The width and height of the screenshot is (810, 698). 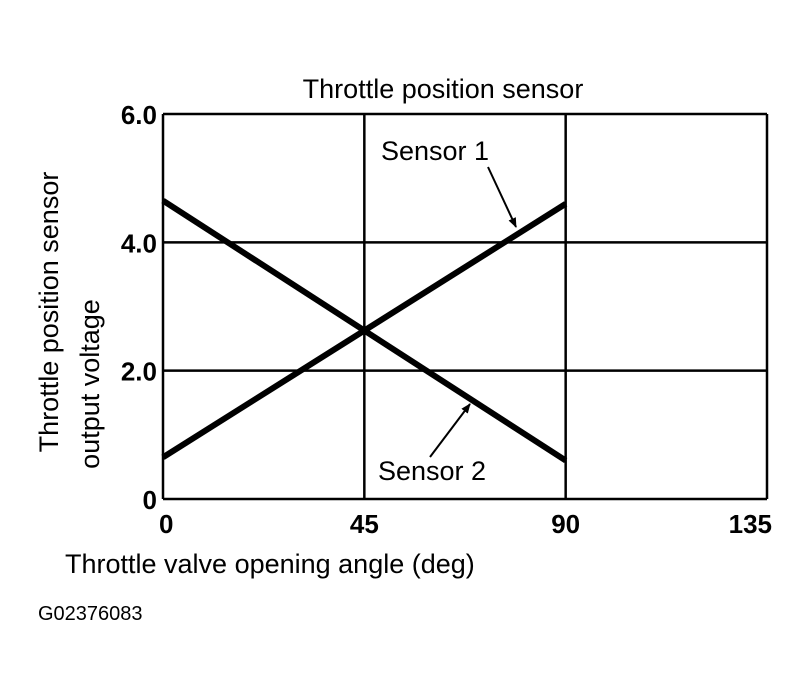 I want to click on figure-id: G02376083, so click(x=90, y=614).